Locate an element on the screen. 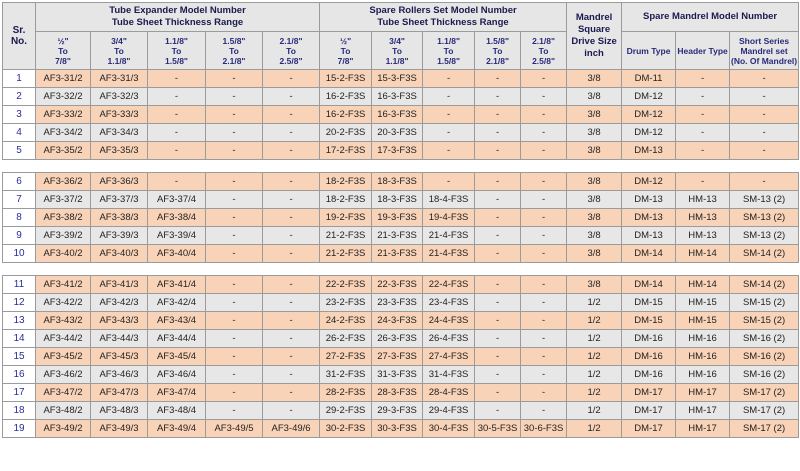  roller-set-cell: 26-4-F3S is located at coordinates (449, 338).